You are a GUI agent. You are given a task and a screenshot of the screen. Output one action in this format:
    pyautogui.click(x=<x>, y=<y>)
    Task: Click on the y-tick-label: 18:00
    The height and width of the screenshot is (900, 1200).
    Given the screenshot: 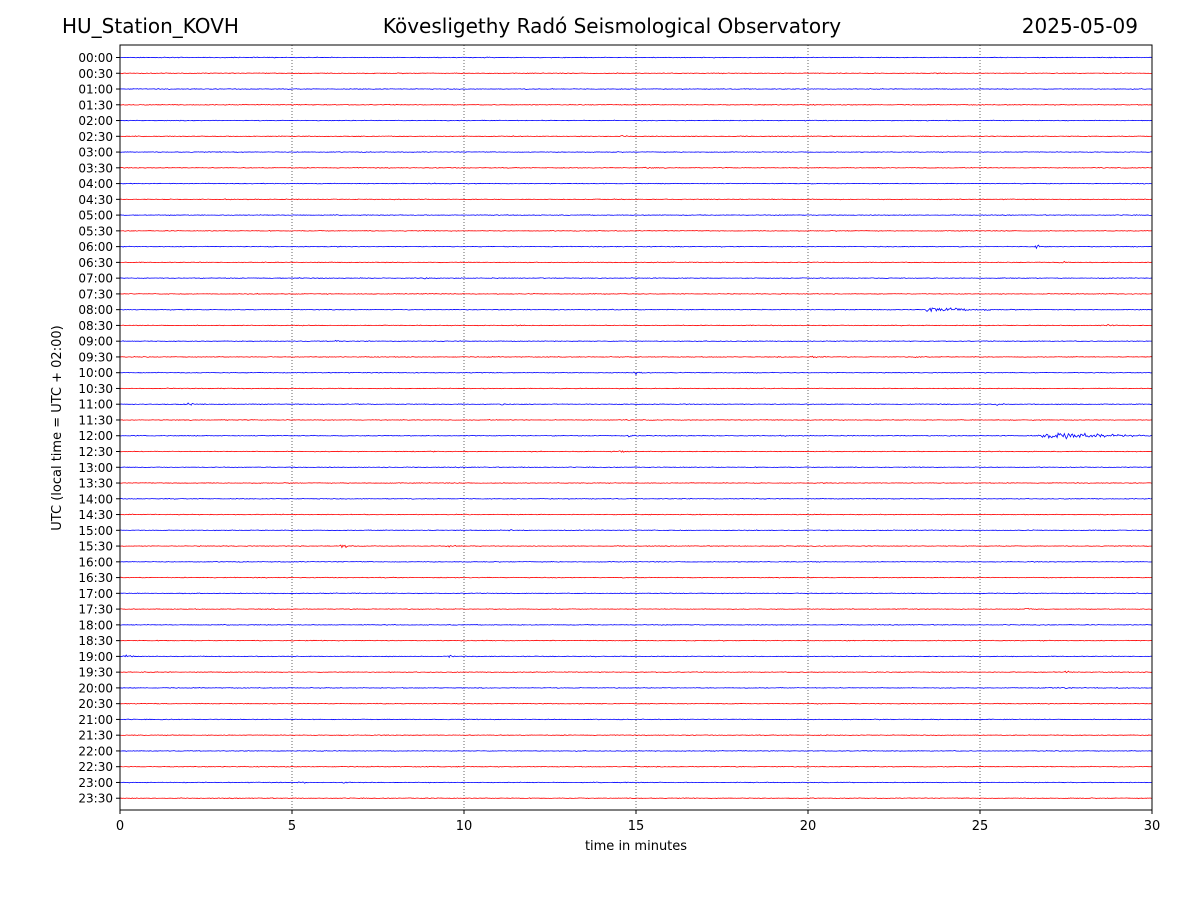 What is the action you would take?
    pyautogui.click(x=95, y=625)
    